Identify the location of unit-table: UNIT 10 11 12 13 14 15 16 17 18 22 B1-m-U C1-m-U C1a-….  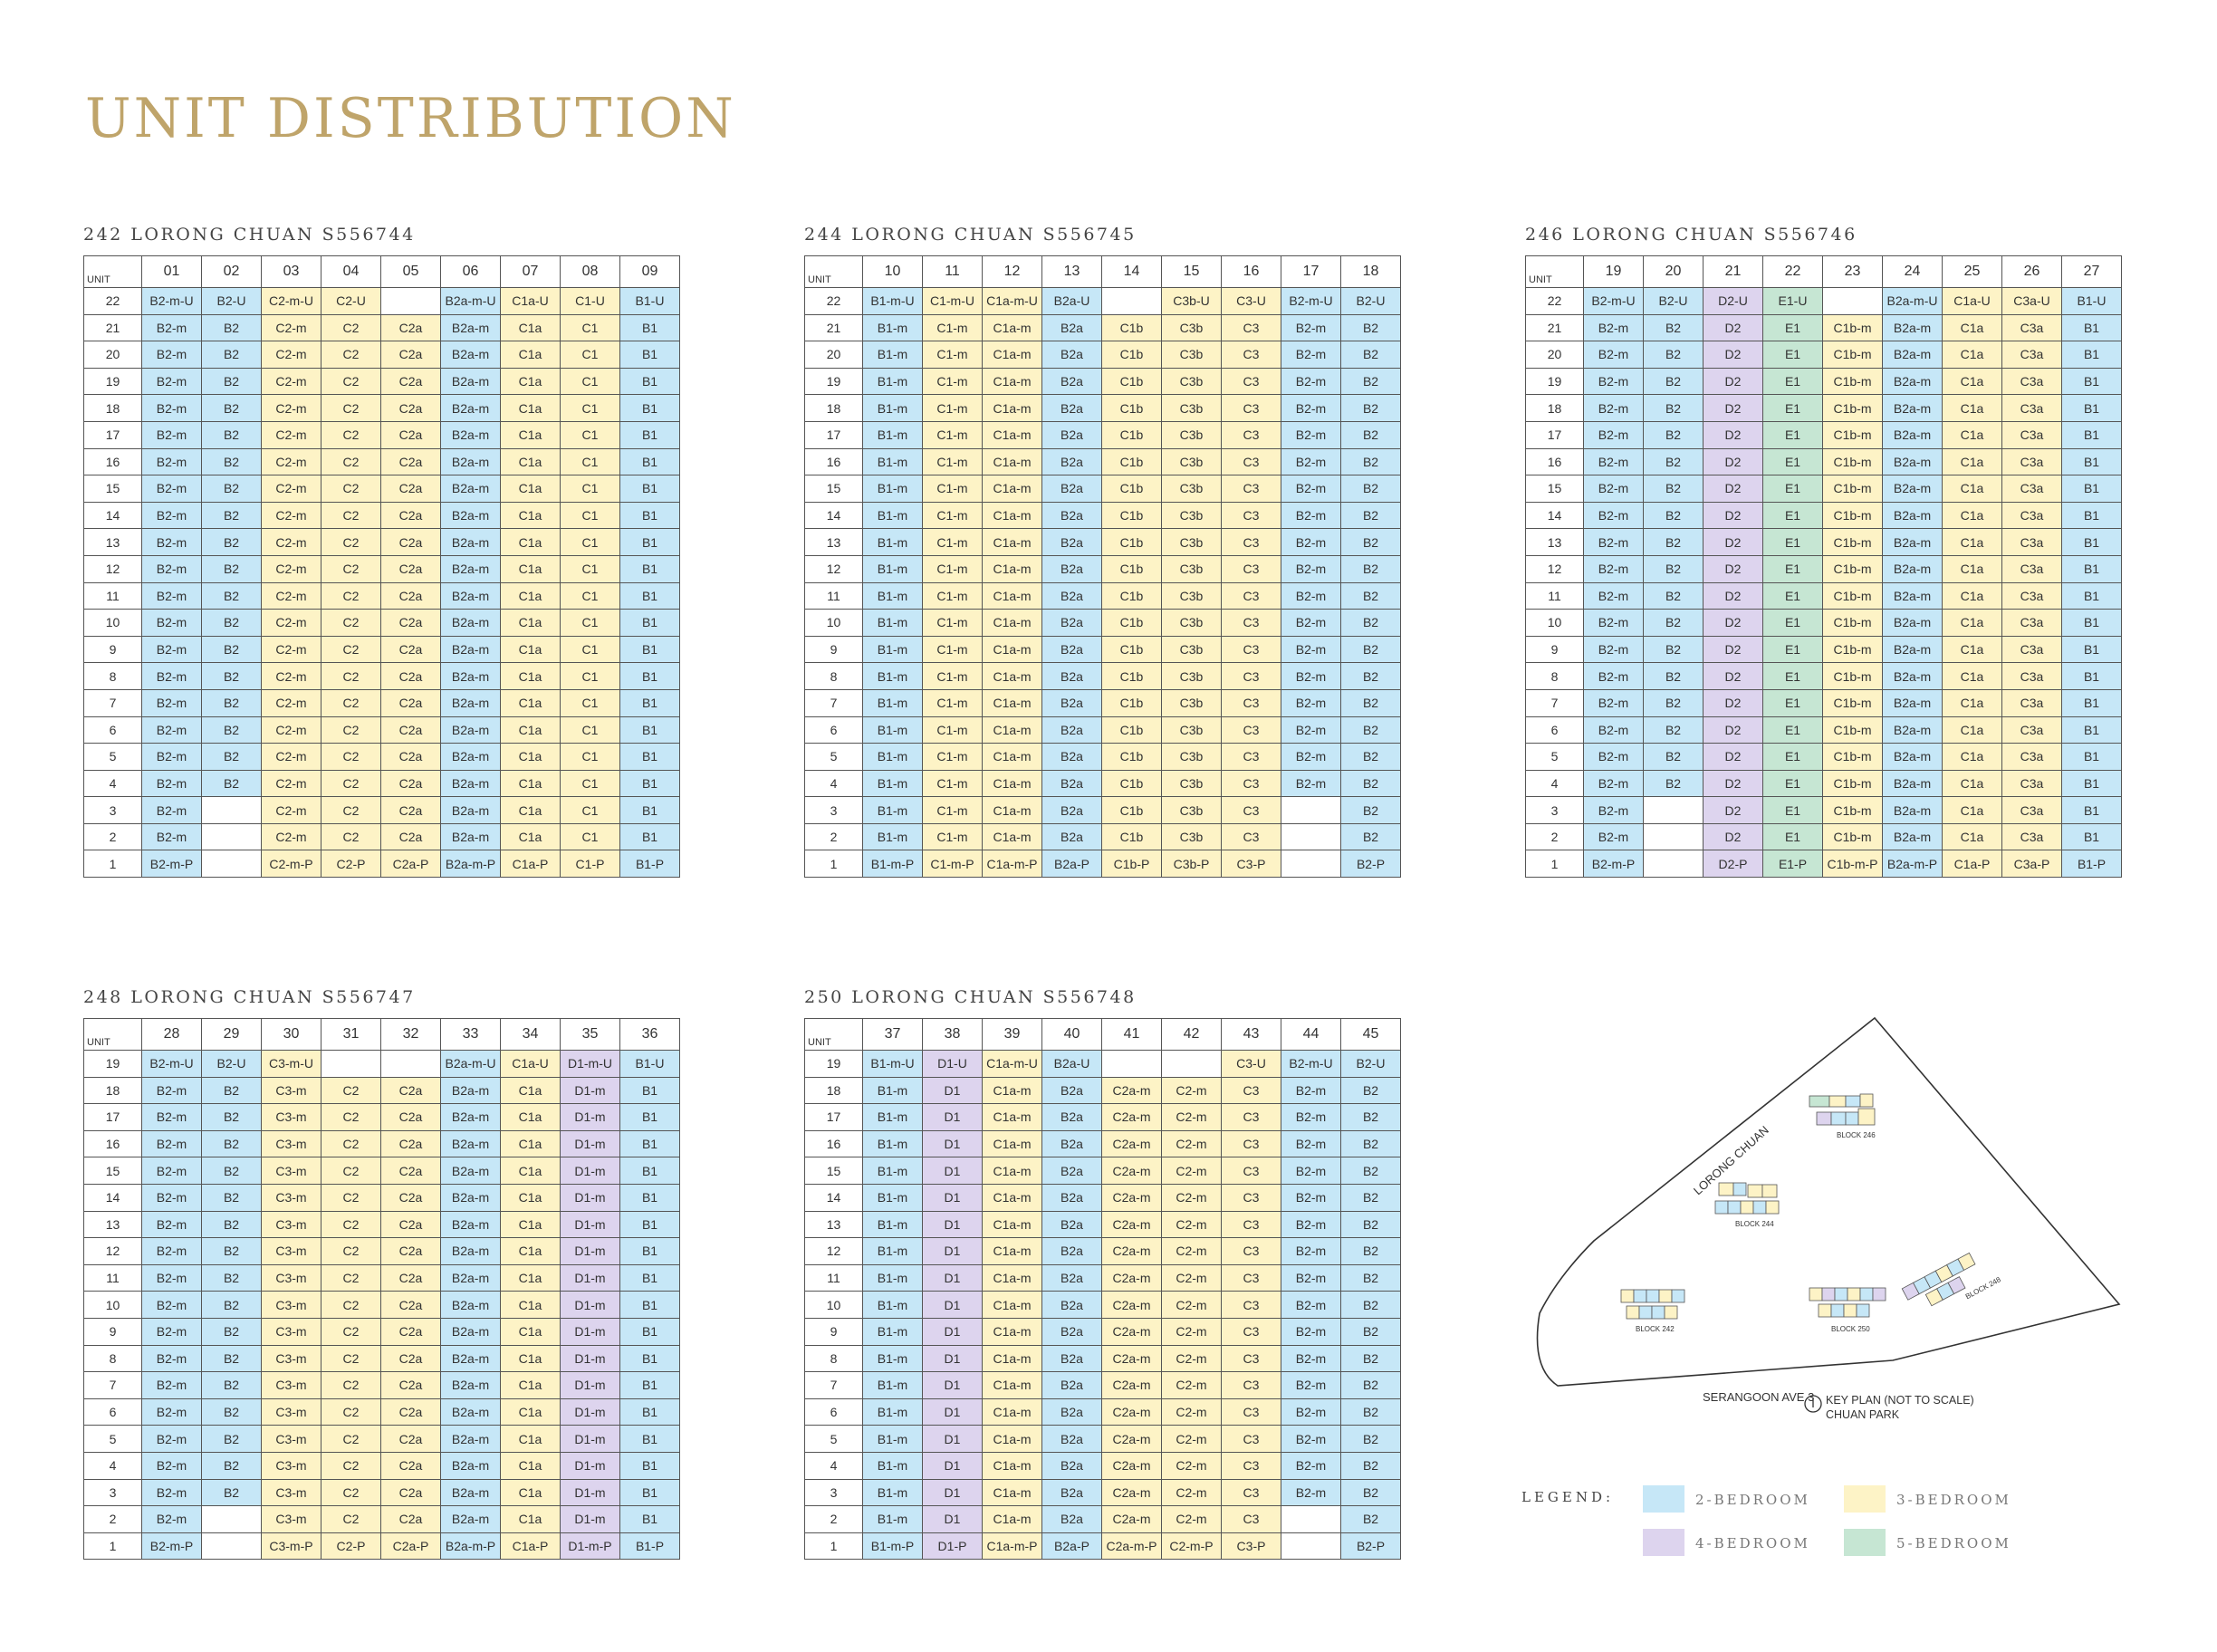
(1102, 567).